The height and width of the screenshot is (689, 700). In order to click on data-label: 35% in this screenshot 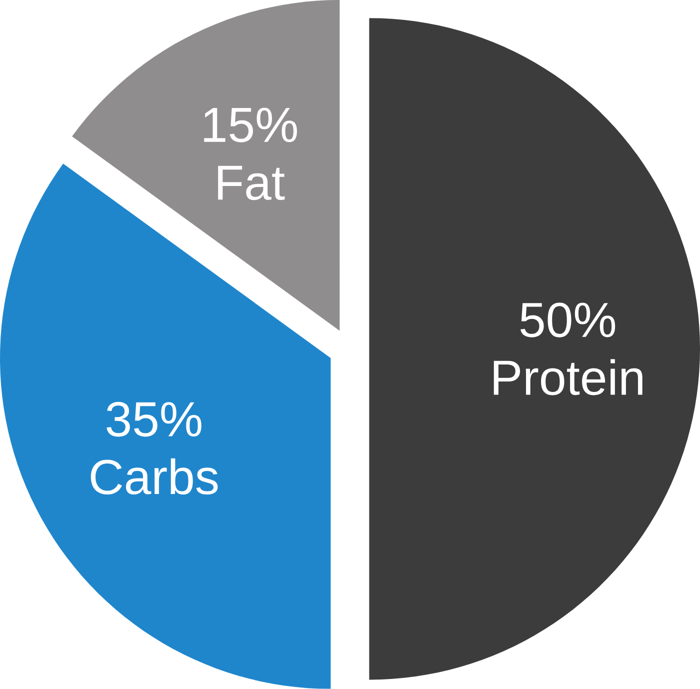, I will do `click(154, 419)`.